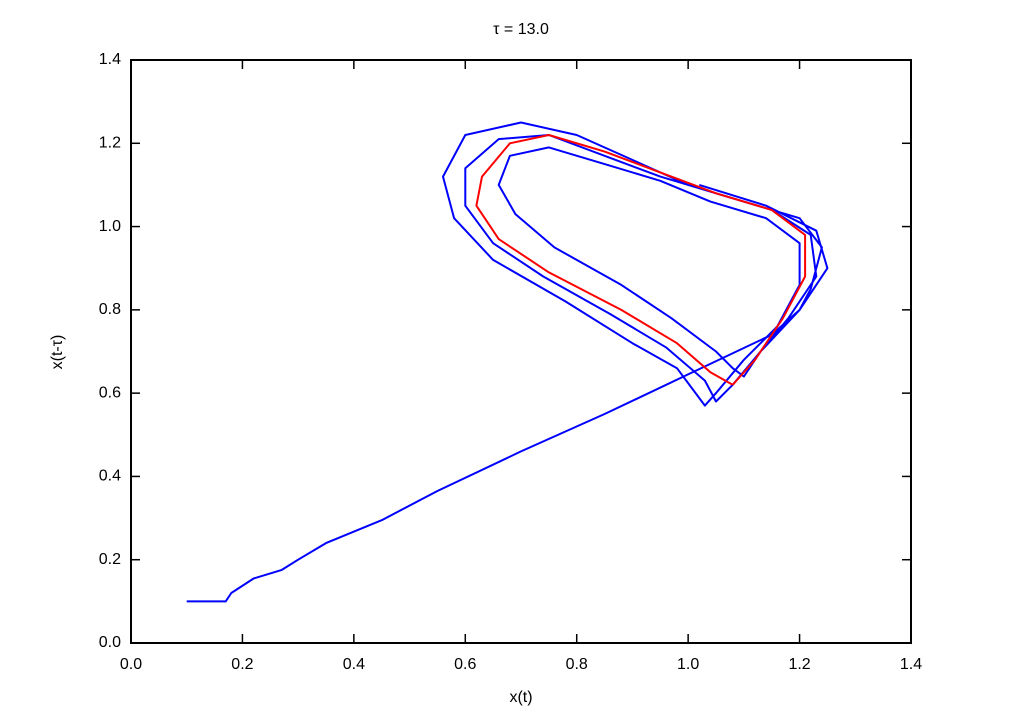  Describe the element at coordinates (110, 559) in the screenshot. I see `y-tick-label: 0.2` at that location.